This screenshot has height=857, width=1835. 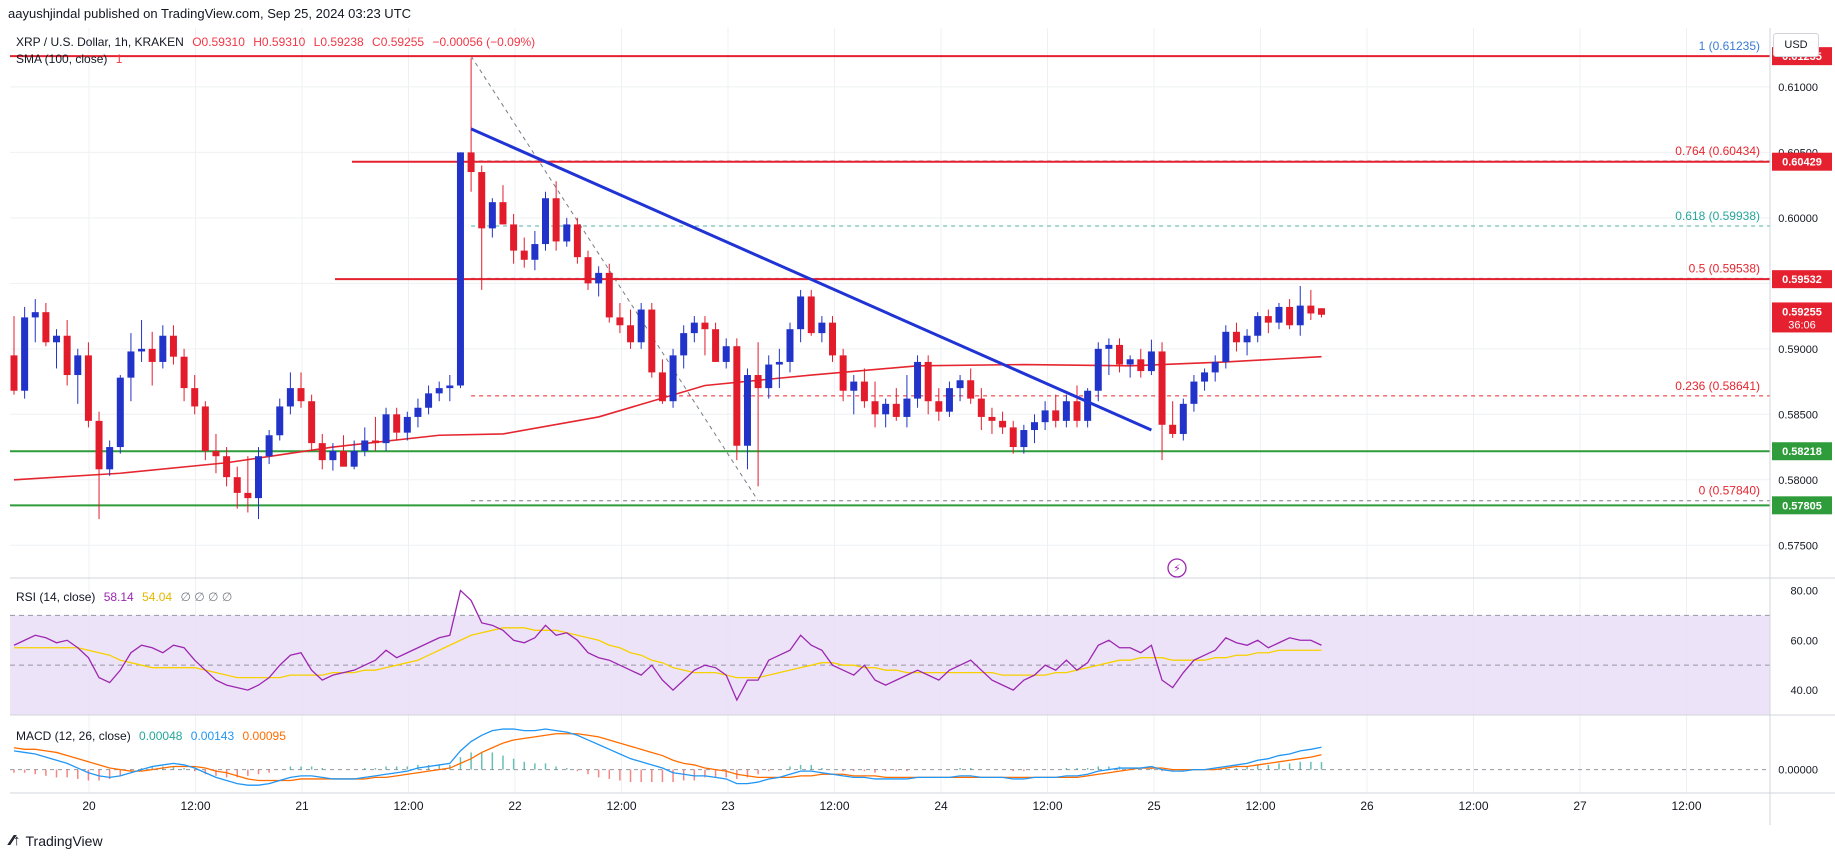 I want to click on sma-legend: SMA (100, close) 1, so click(x=71, y=59).